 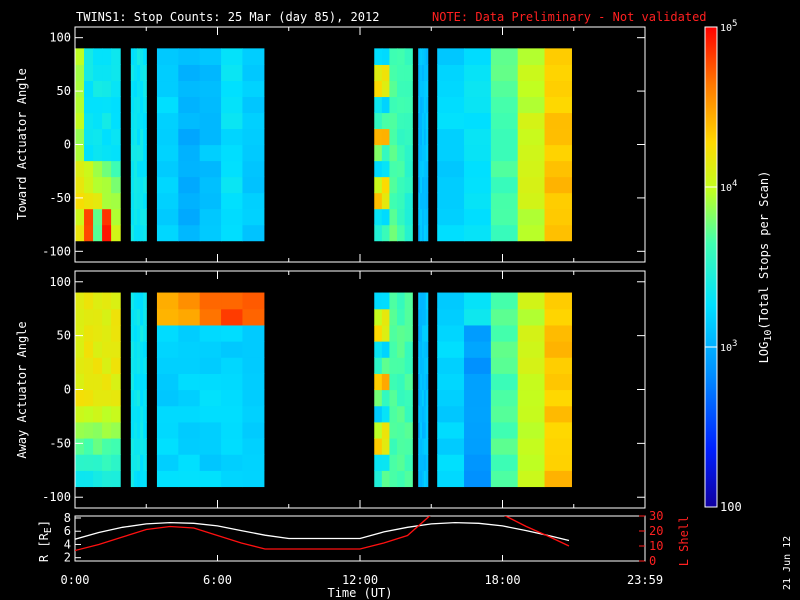 What do you see at coordinates (22, 144) in the screenshot?
I see `ylabel-top: Toward Actuator Angle` at bounding box center [22, 144].